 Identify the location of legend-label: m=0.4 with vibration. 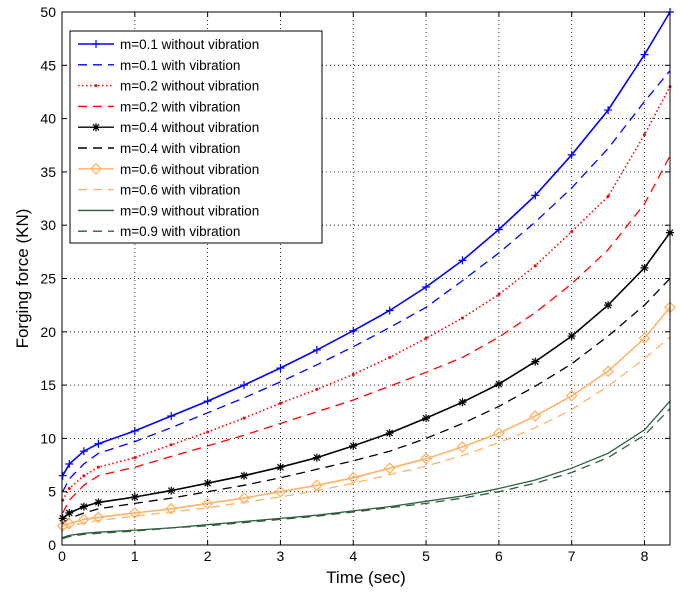
(180, 148).